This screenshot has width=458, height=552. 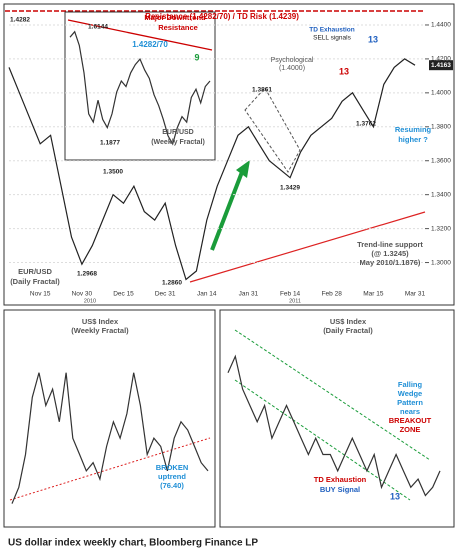 I want to click on x-tick-label: Mar 31, so click(x=415, y=294).